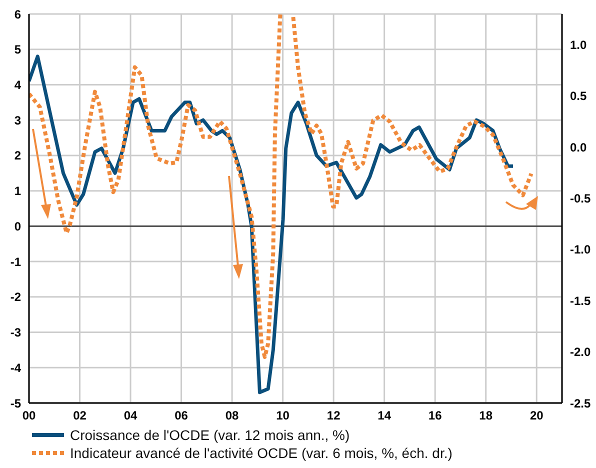  I want to click on y-tick-label: -2, so click(16, 297).